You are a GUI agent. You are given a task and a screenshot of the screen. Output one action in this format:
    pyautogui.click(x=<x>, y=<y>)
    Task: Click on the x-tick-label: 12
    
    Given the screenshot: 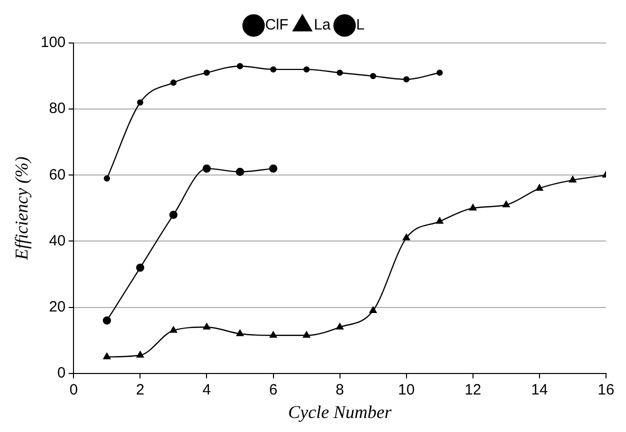 What is the action you would take?
    pyautogui.click(x=473, y=390)
    